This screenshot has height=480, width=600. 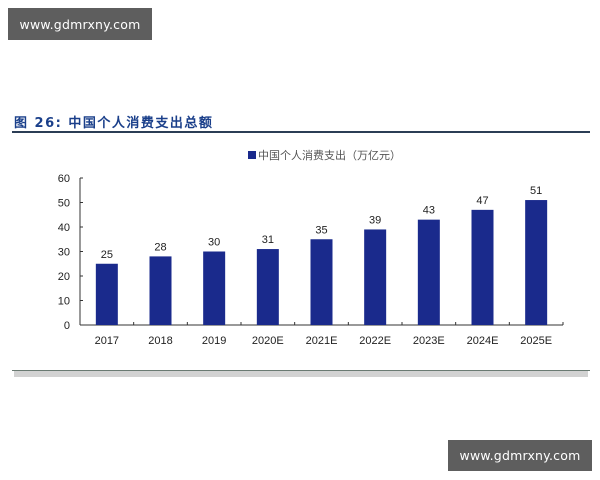 What do you see at coordinates (536, 341) in the screenshot?
I see `x-tick-label: 2025E` at bounding box center [536, 341].